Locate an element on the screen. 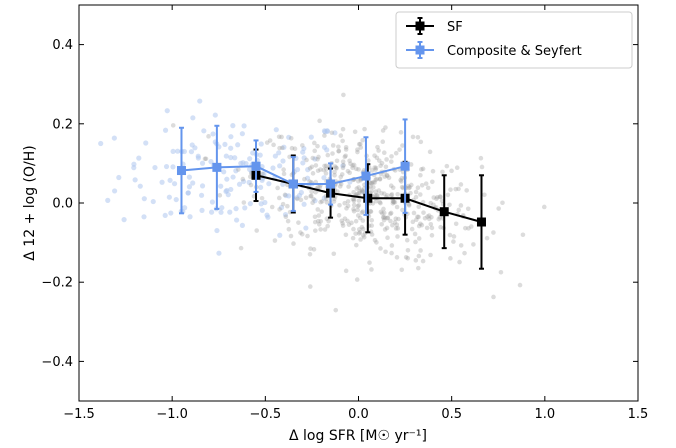 The image size is (676, 448). y-axis-label: Δ 12 + log (O/H) is located at coordinates (30, 202).